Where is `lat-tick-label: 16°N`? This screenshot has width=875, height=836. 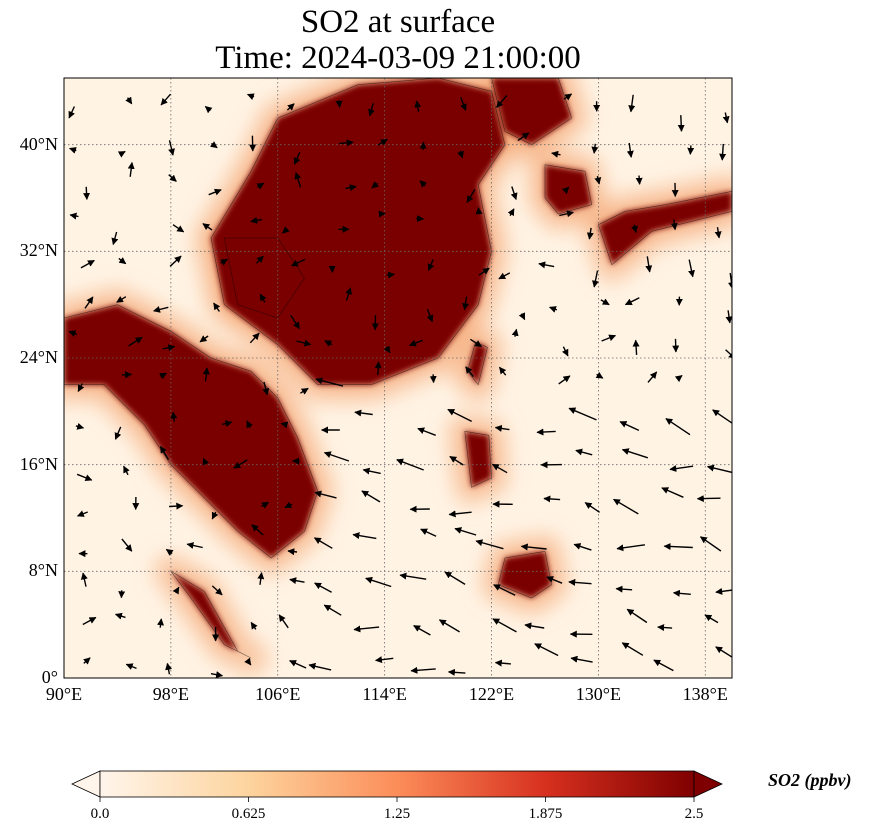
lat-tick-label: 16°N is located at coordinates (38, 463).